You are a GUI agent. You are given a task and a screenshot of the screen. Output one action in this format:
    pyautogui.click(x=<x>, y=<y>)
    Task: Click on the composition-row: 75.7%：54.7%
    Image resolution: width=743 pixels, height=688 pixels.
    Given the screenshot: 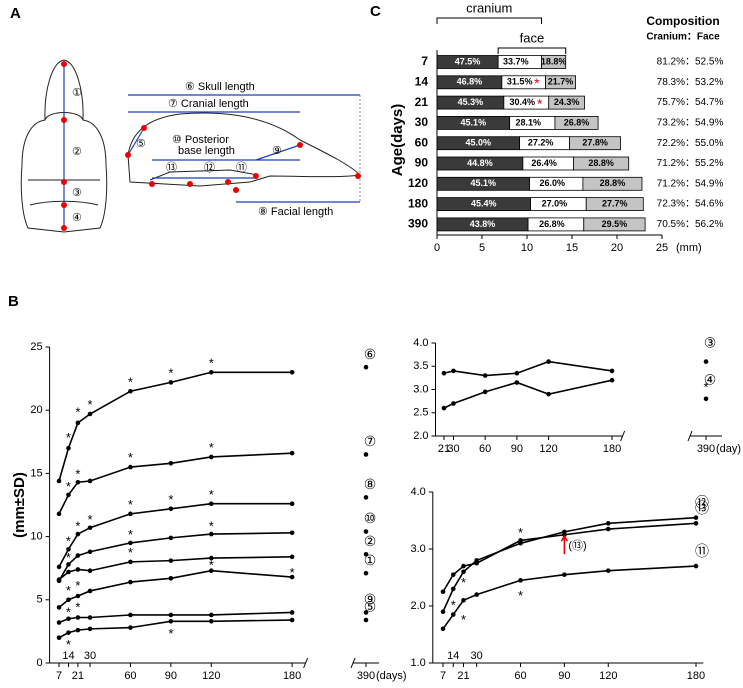 What is the action you would take?
    pyautogui.click(x=690, y=102)
    